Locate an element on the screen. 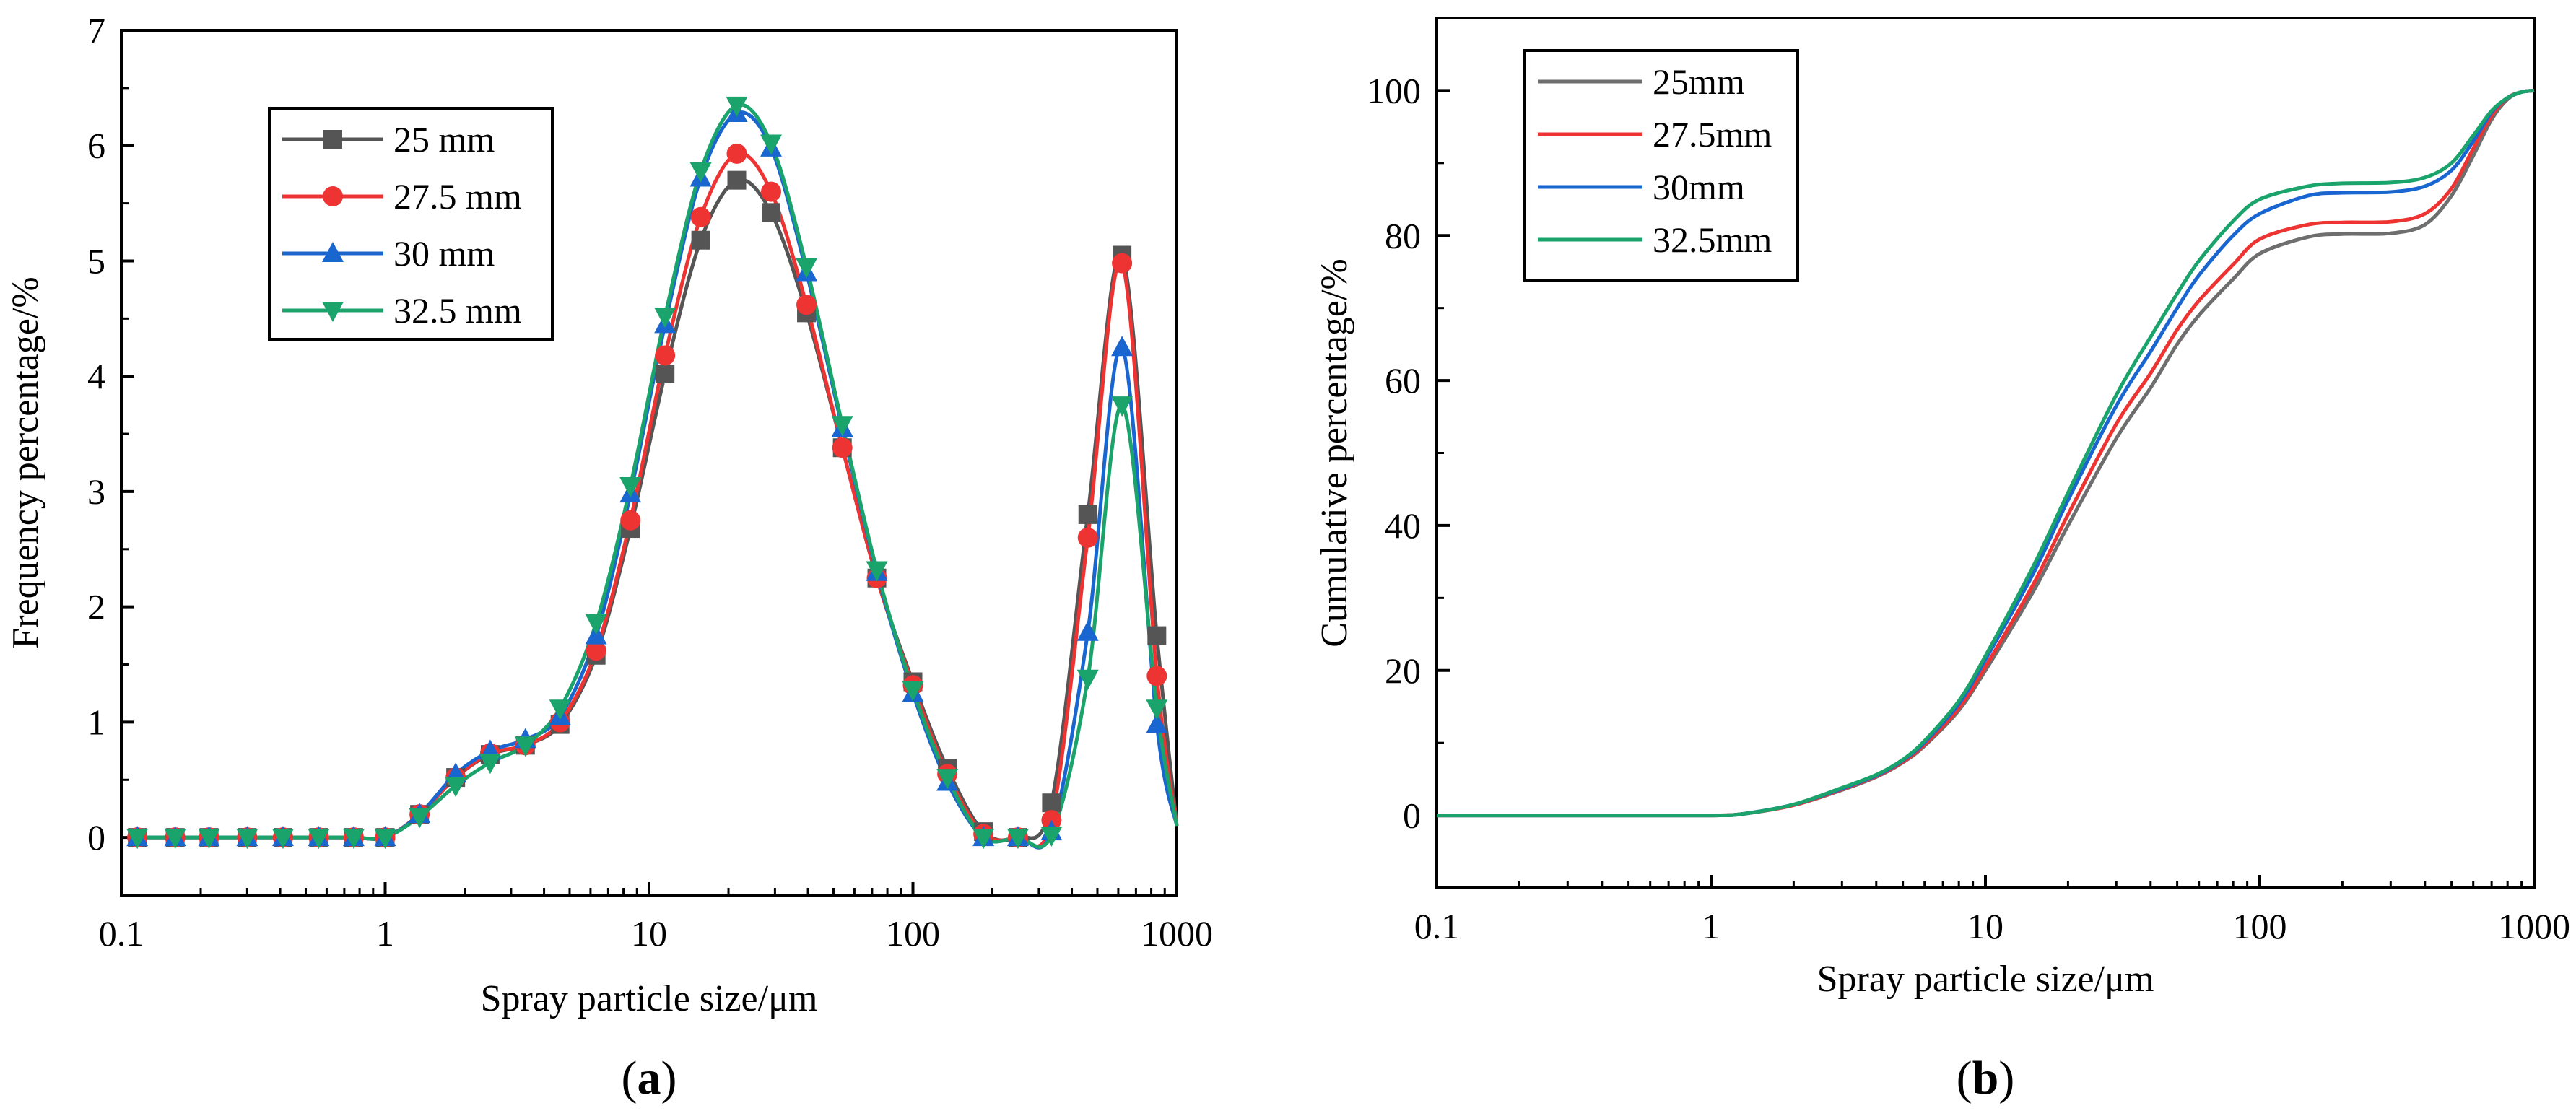 The height and width of the screenshot is (1116, 2576). y-tick-label: 3 is located at coordinates (96, 491).